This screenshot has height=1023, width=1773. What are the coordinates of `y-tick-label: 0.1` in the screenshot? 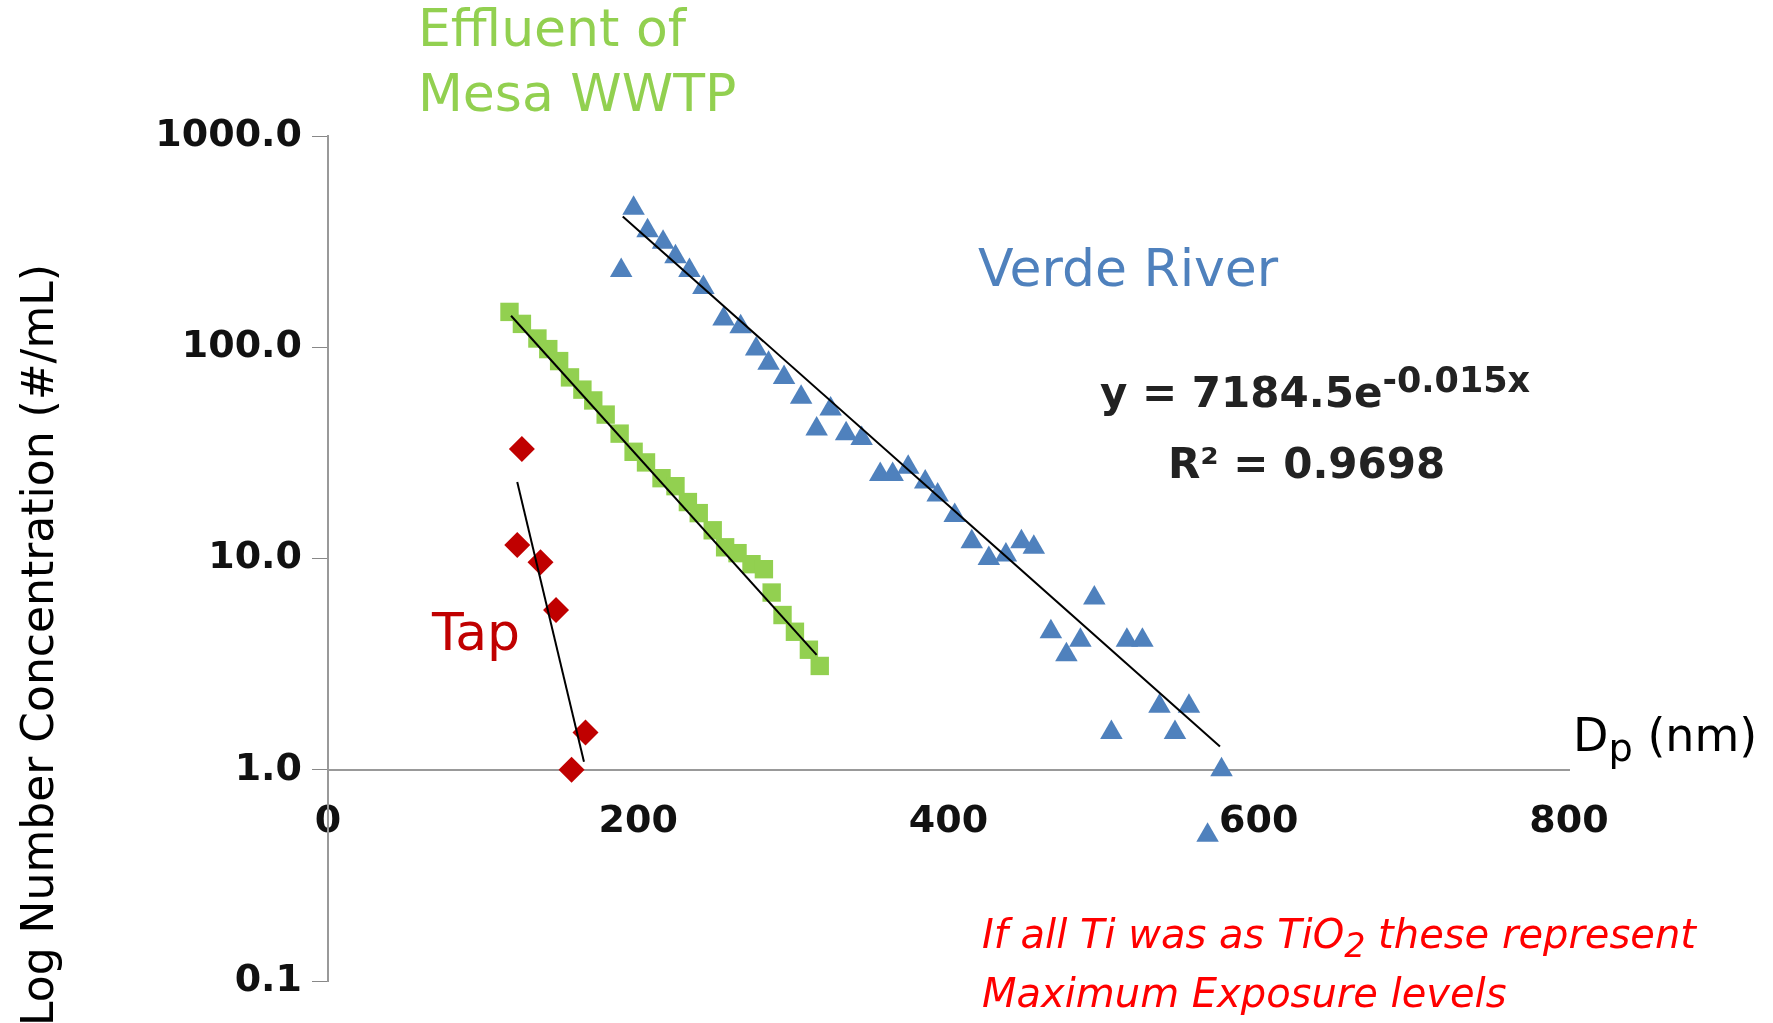 It's located at (268, 977).